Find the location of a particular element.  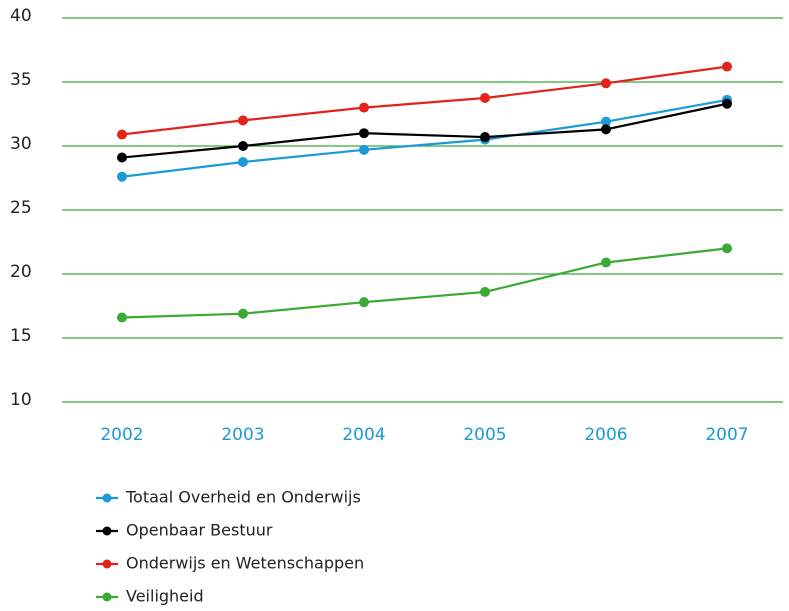

legend-label: Totaal Overheid en Onderwijs is located at coordinates (243, 497).